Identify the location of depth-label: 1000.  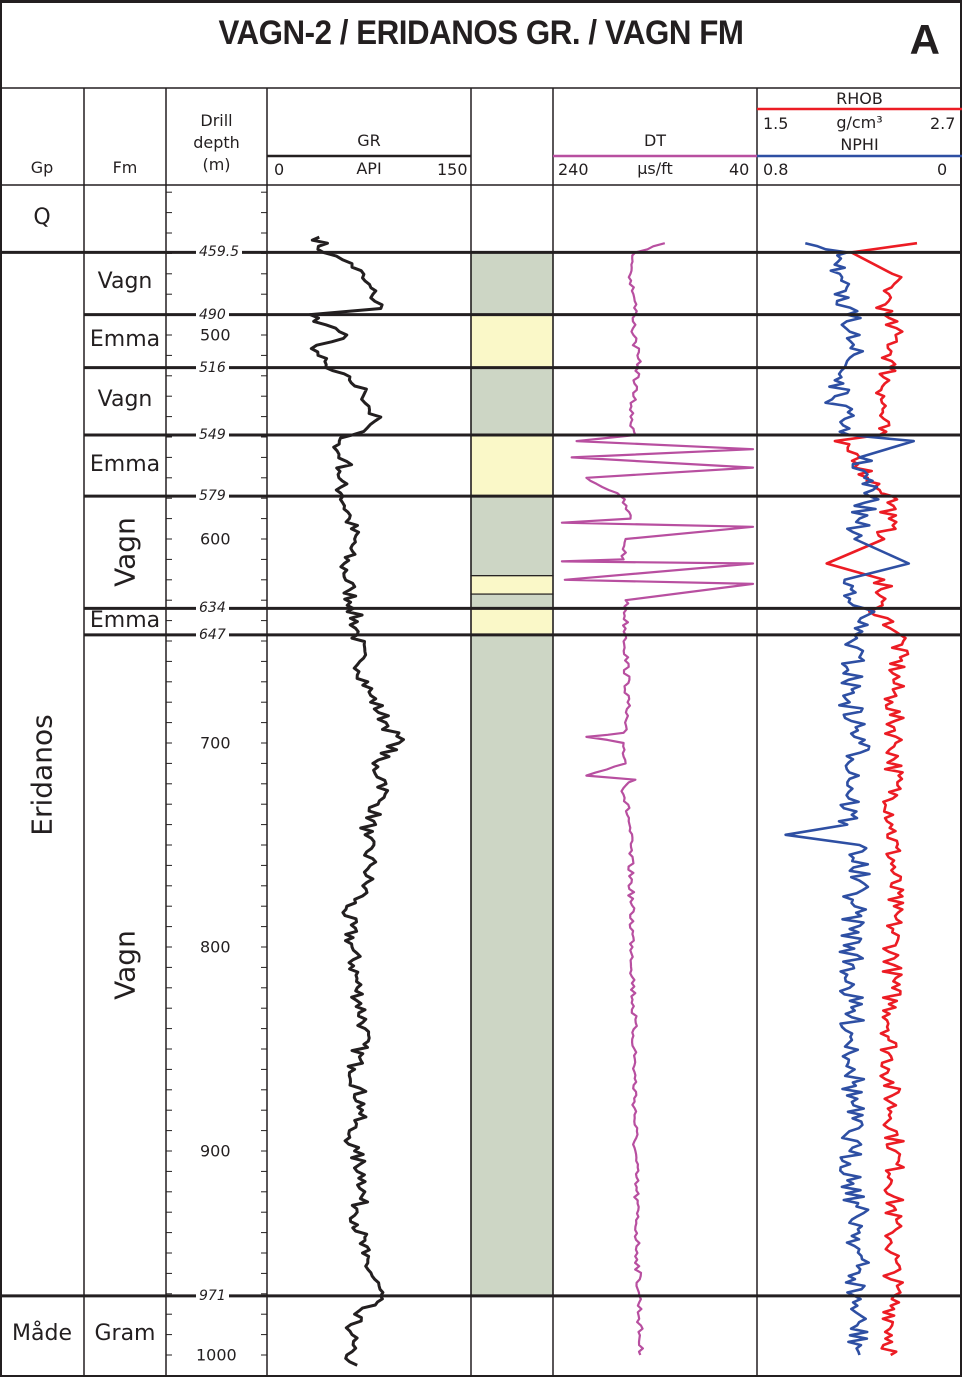
(216, 1355).